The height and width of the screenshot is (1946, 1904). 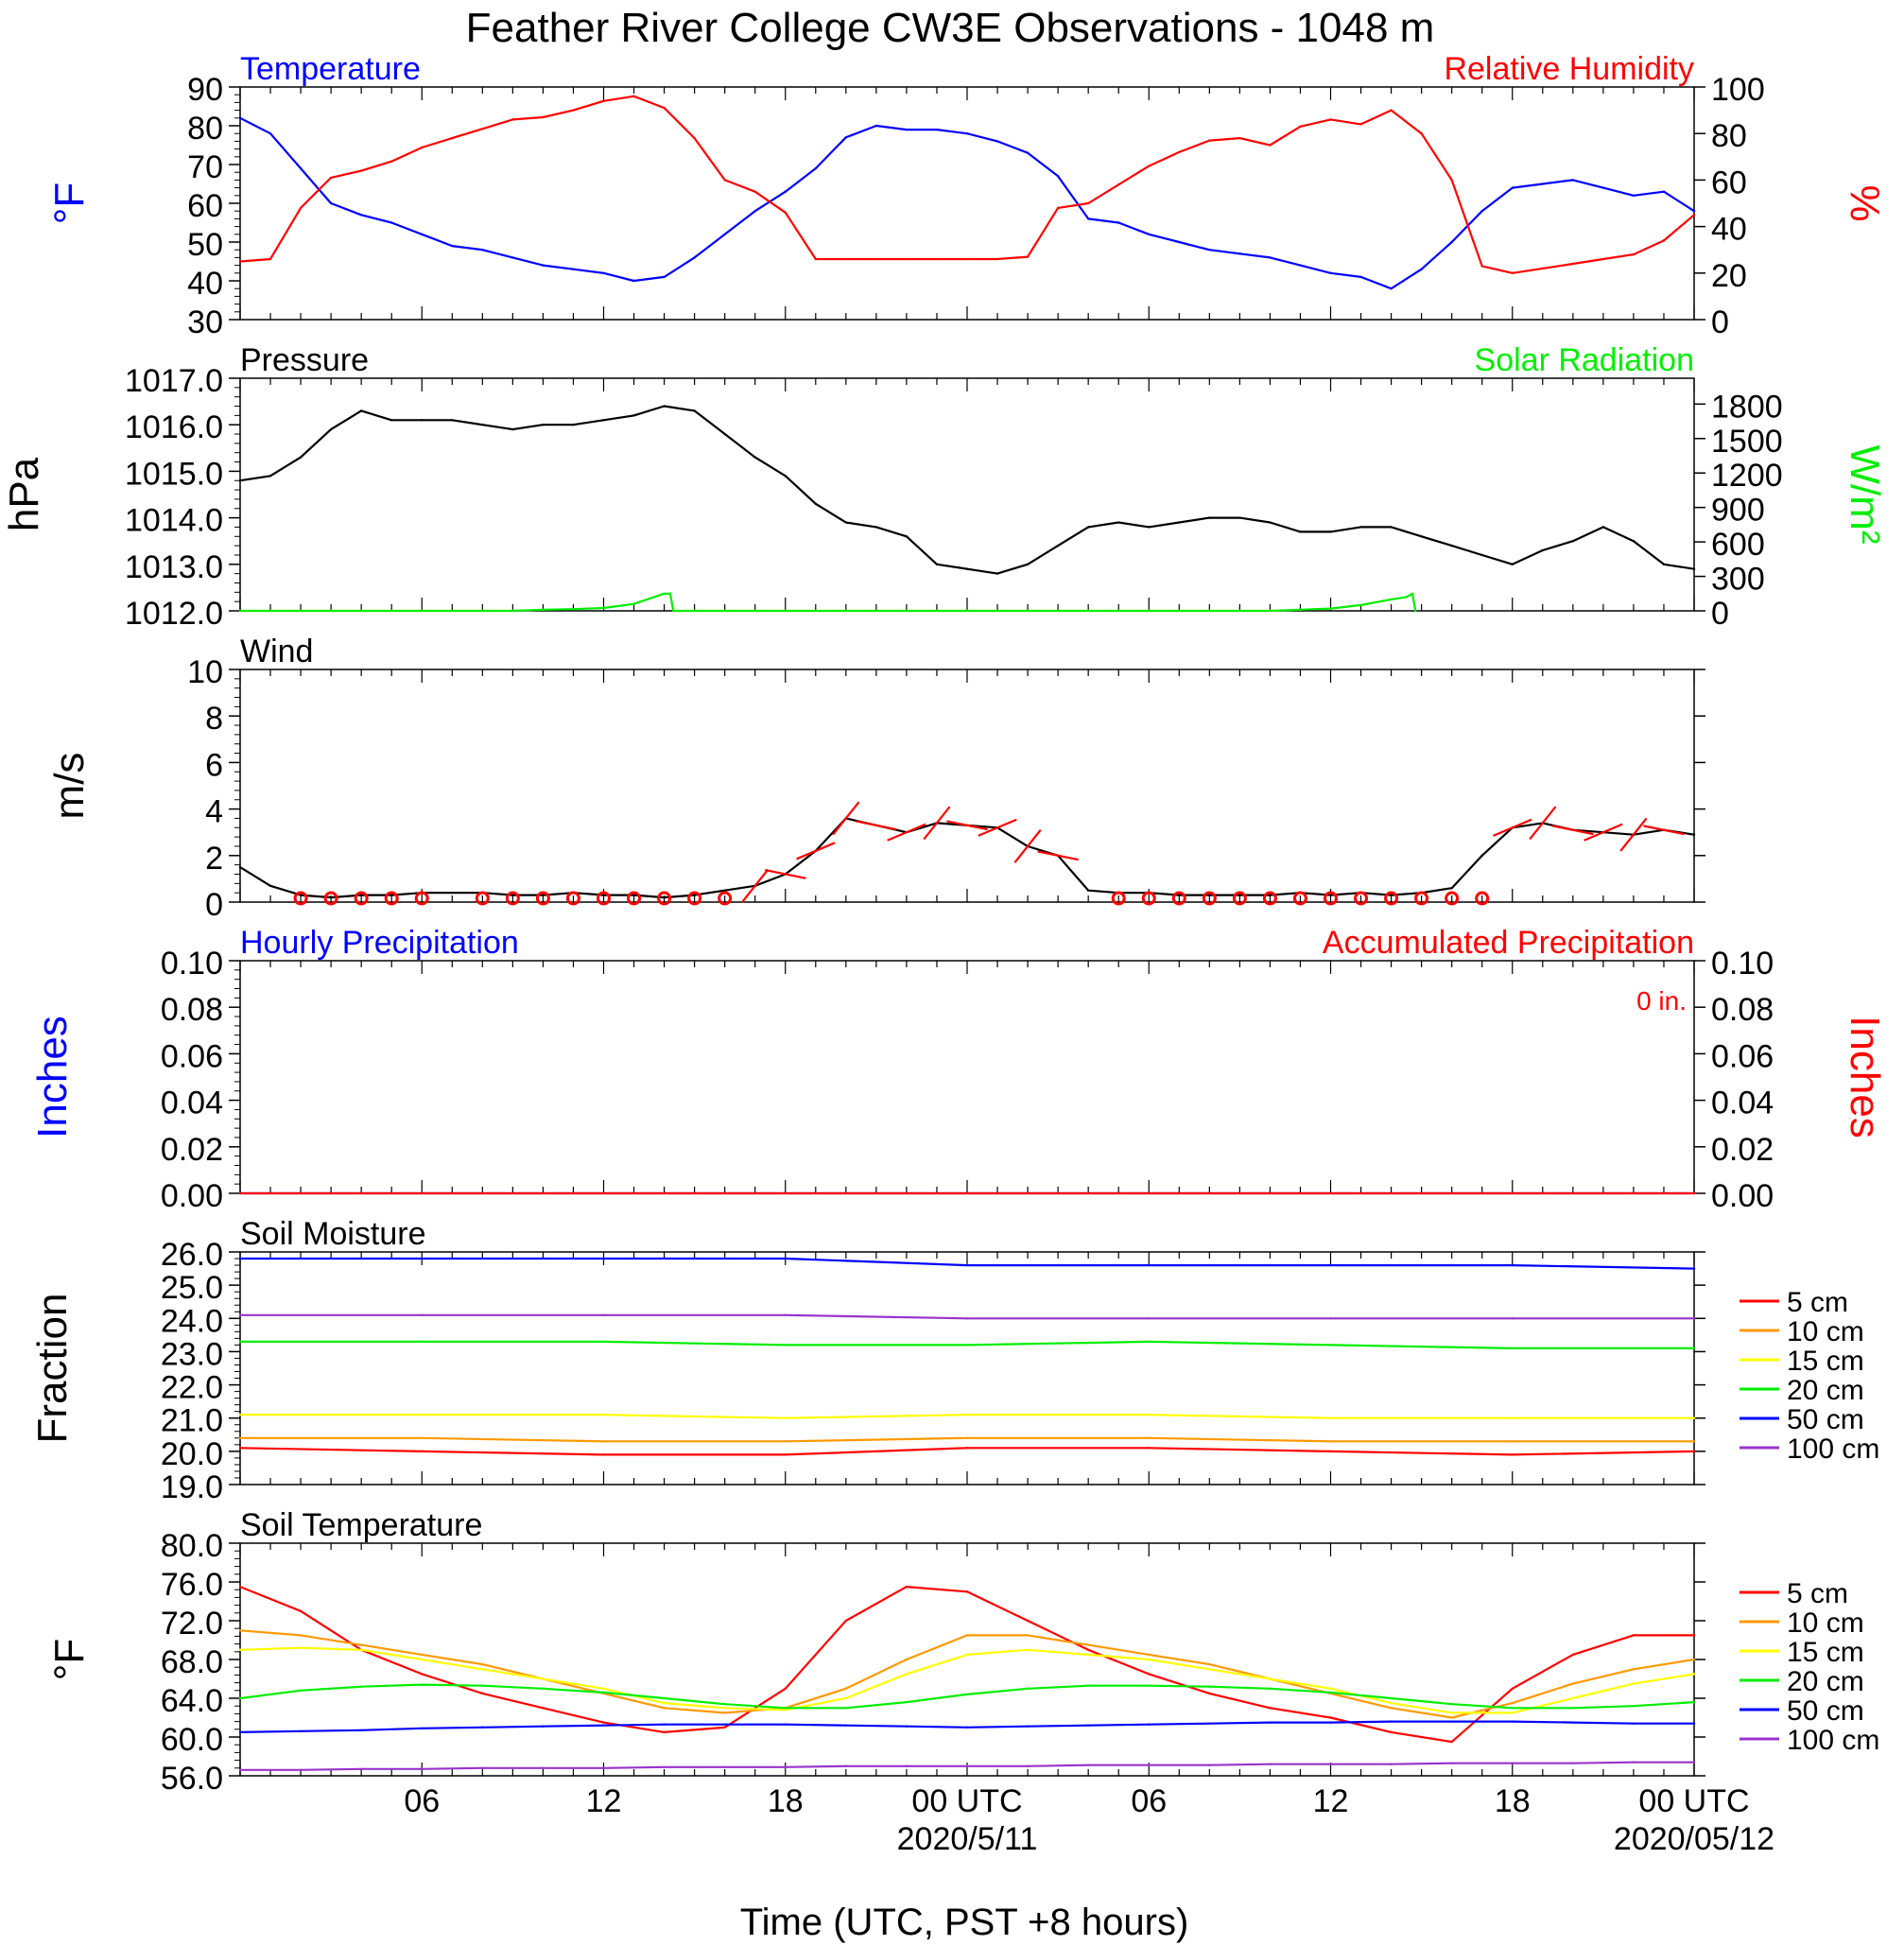 I want to click on y-tick-label: 1012.0, so click(x=174, y=614).